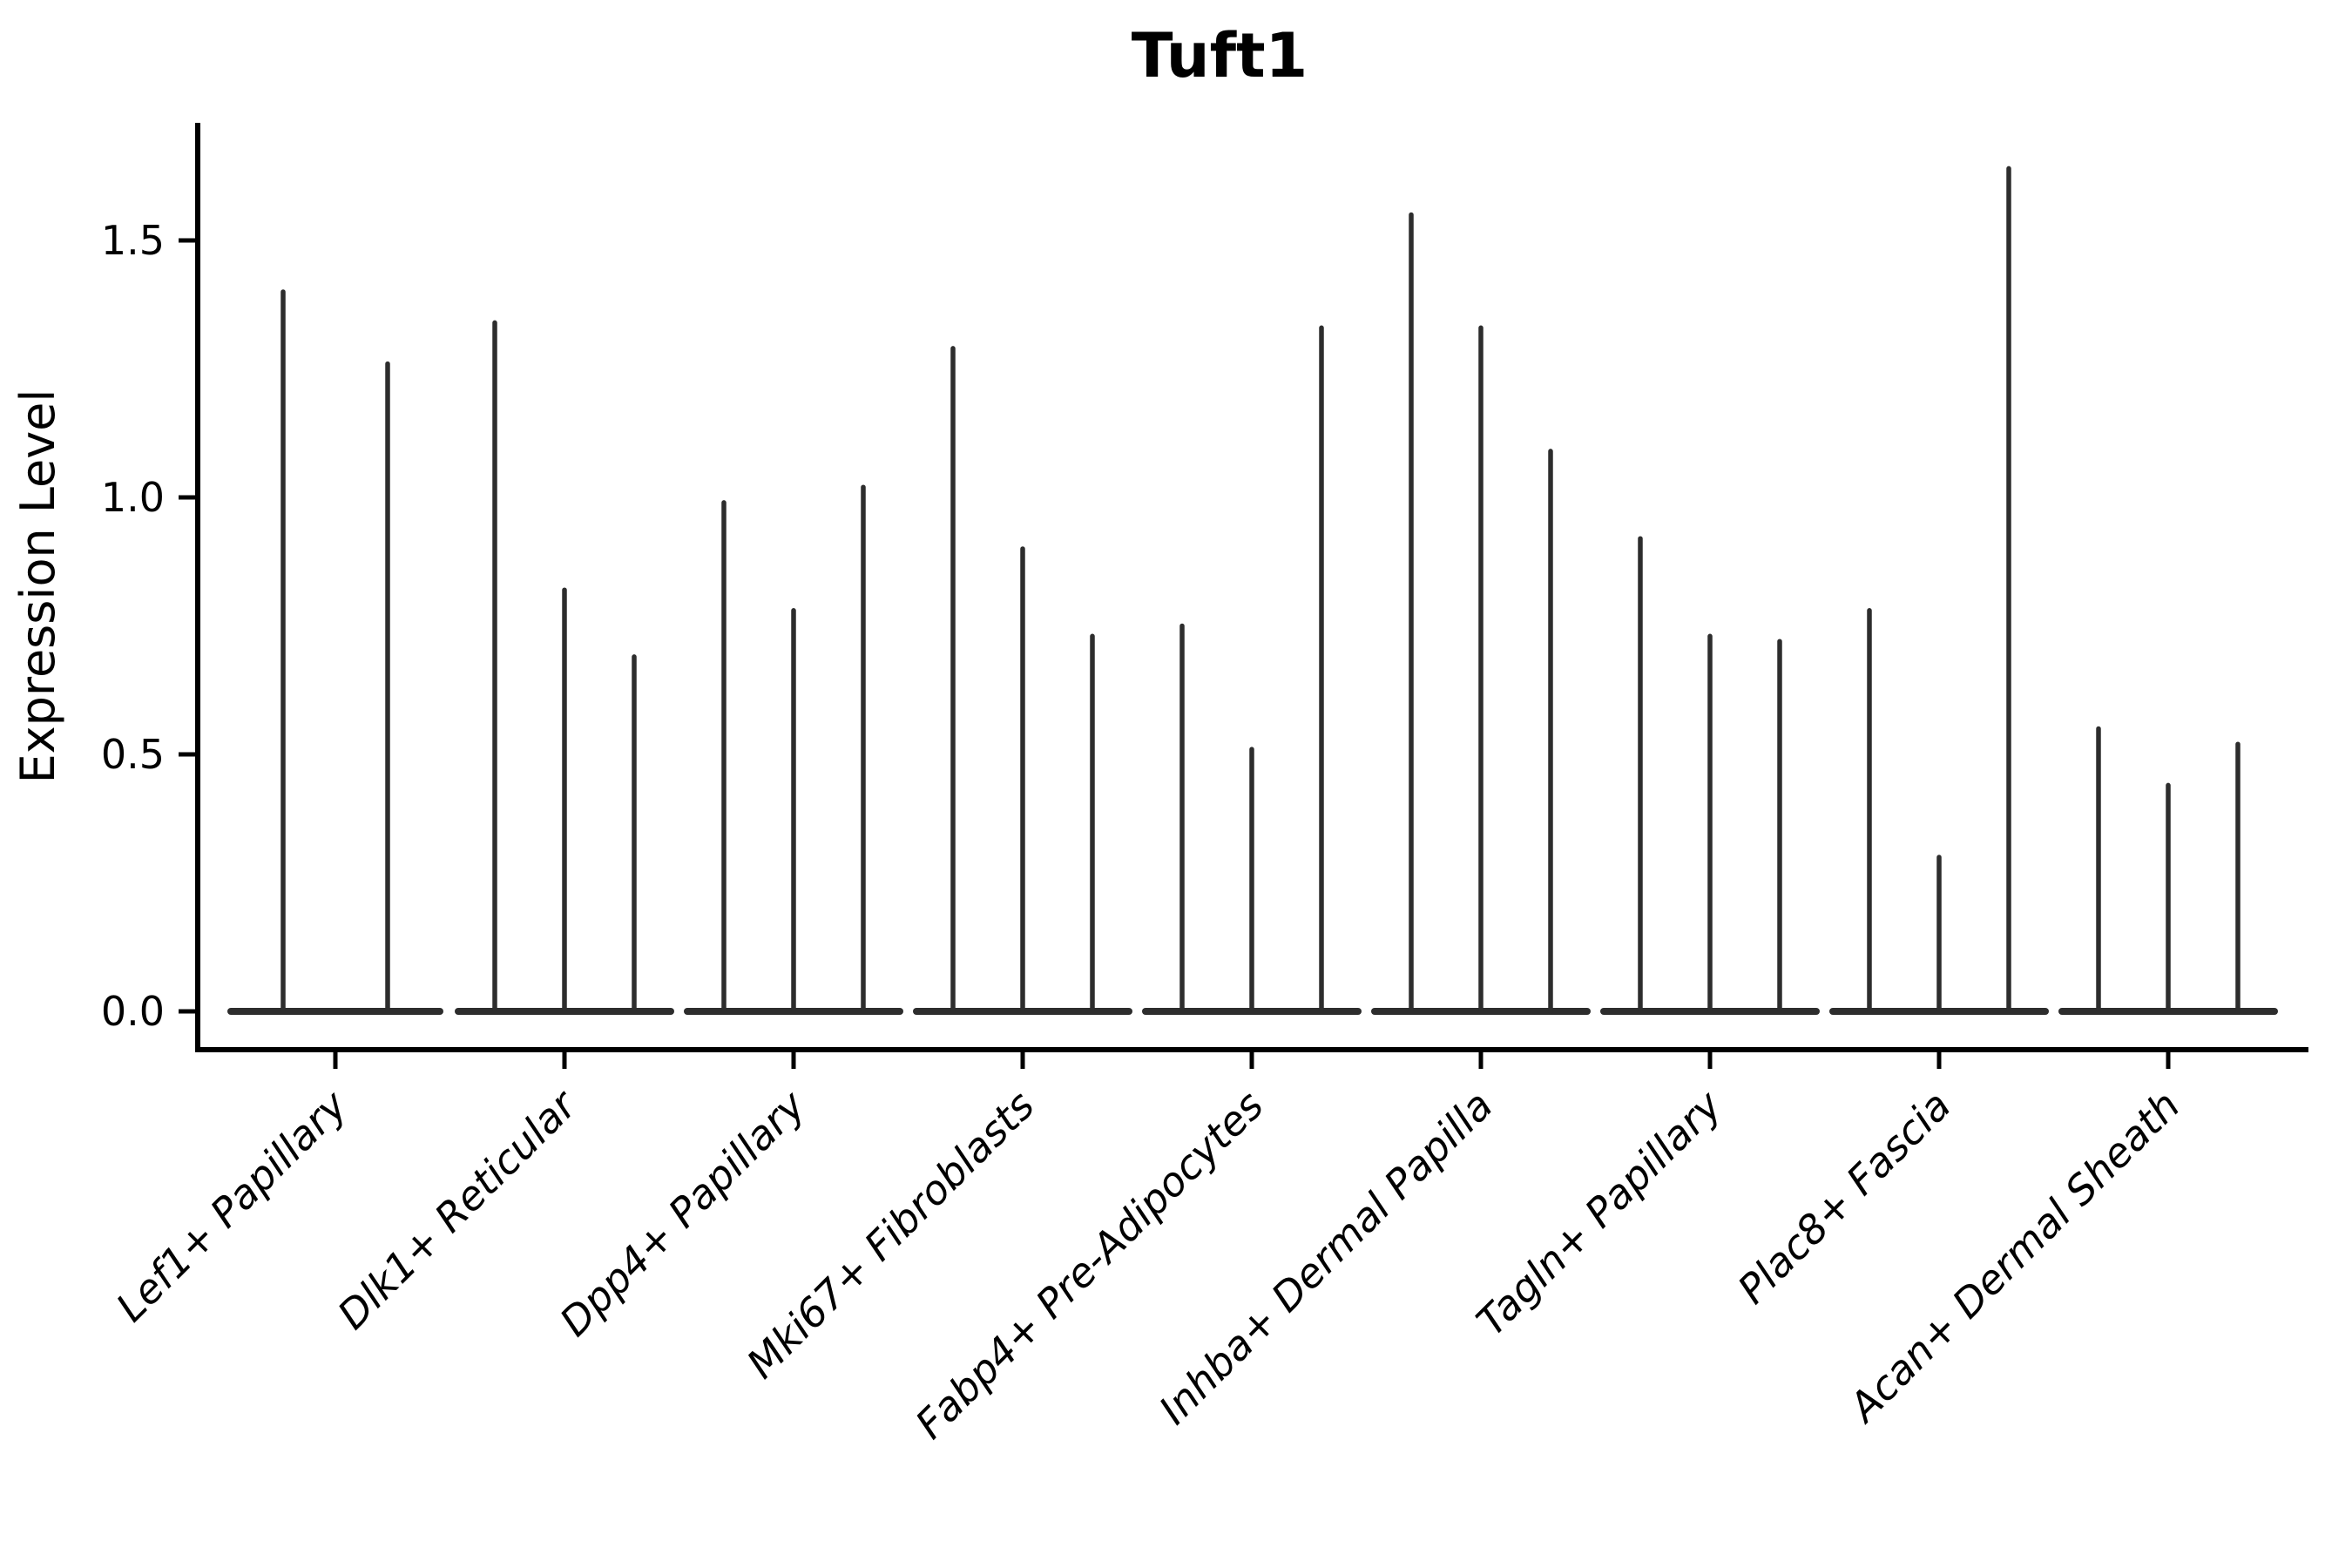 This screenshot has height=1568, width=2352. What do you see at coordinates (1843, 1197) in the screenshot?
I see `category-tick-label: Plac8+ Fascia` at bounding box center [1843, 1197].